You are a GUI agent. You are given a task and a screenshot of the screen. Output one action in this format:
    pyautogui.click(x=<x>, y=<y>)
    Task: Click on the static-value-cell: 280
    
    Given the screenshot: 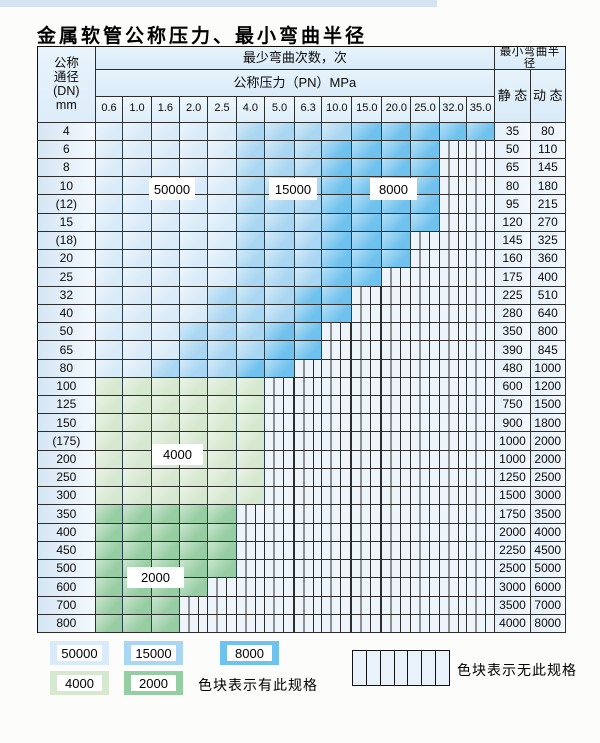 What is the action you would take?
    pyautogui.click(x=513, y=314)
    